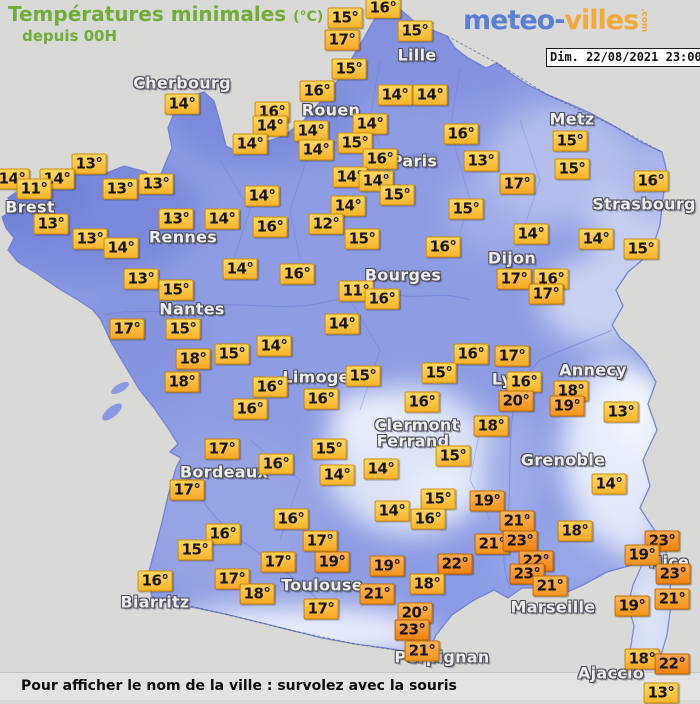 This screenshot has width=700, height=704. Describe the element at coordinates (326, 224) in the screenshot. I see `temp-badge: 12°` at that location.